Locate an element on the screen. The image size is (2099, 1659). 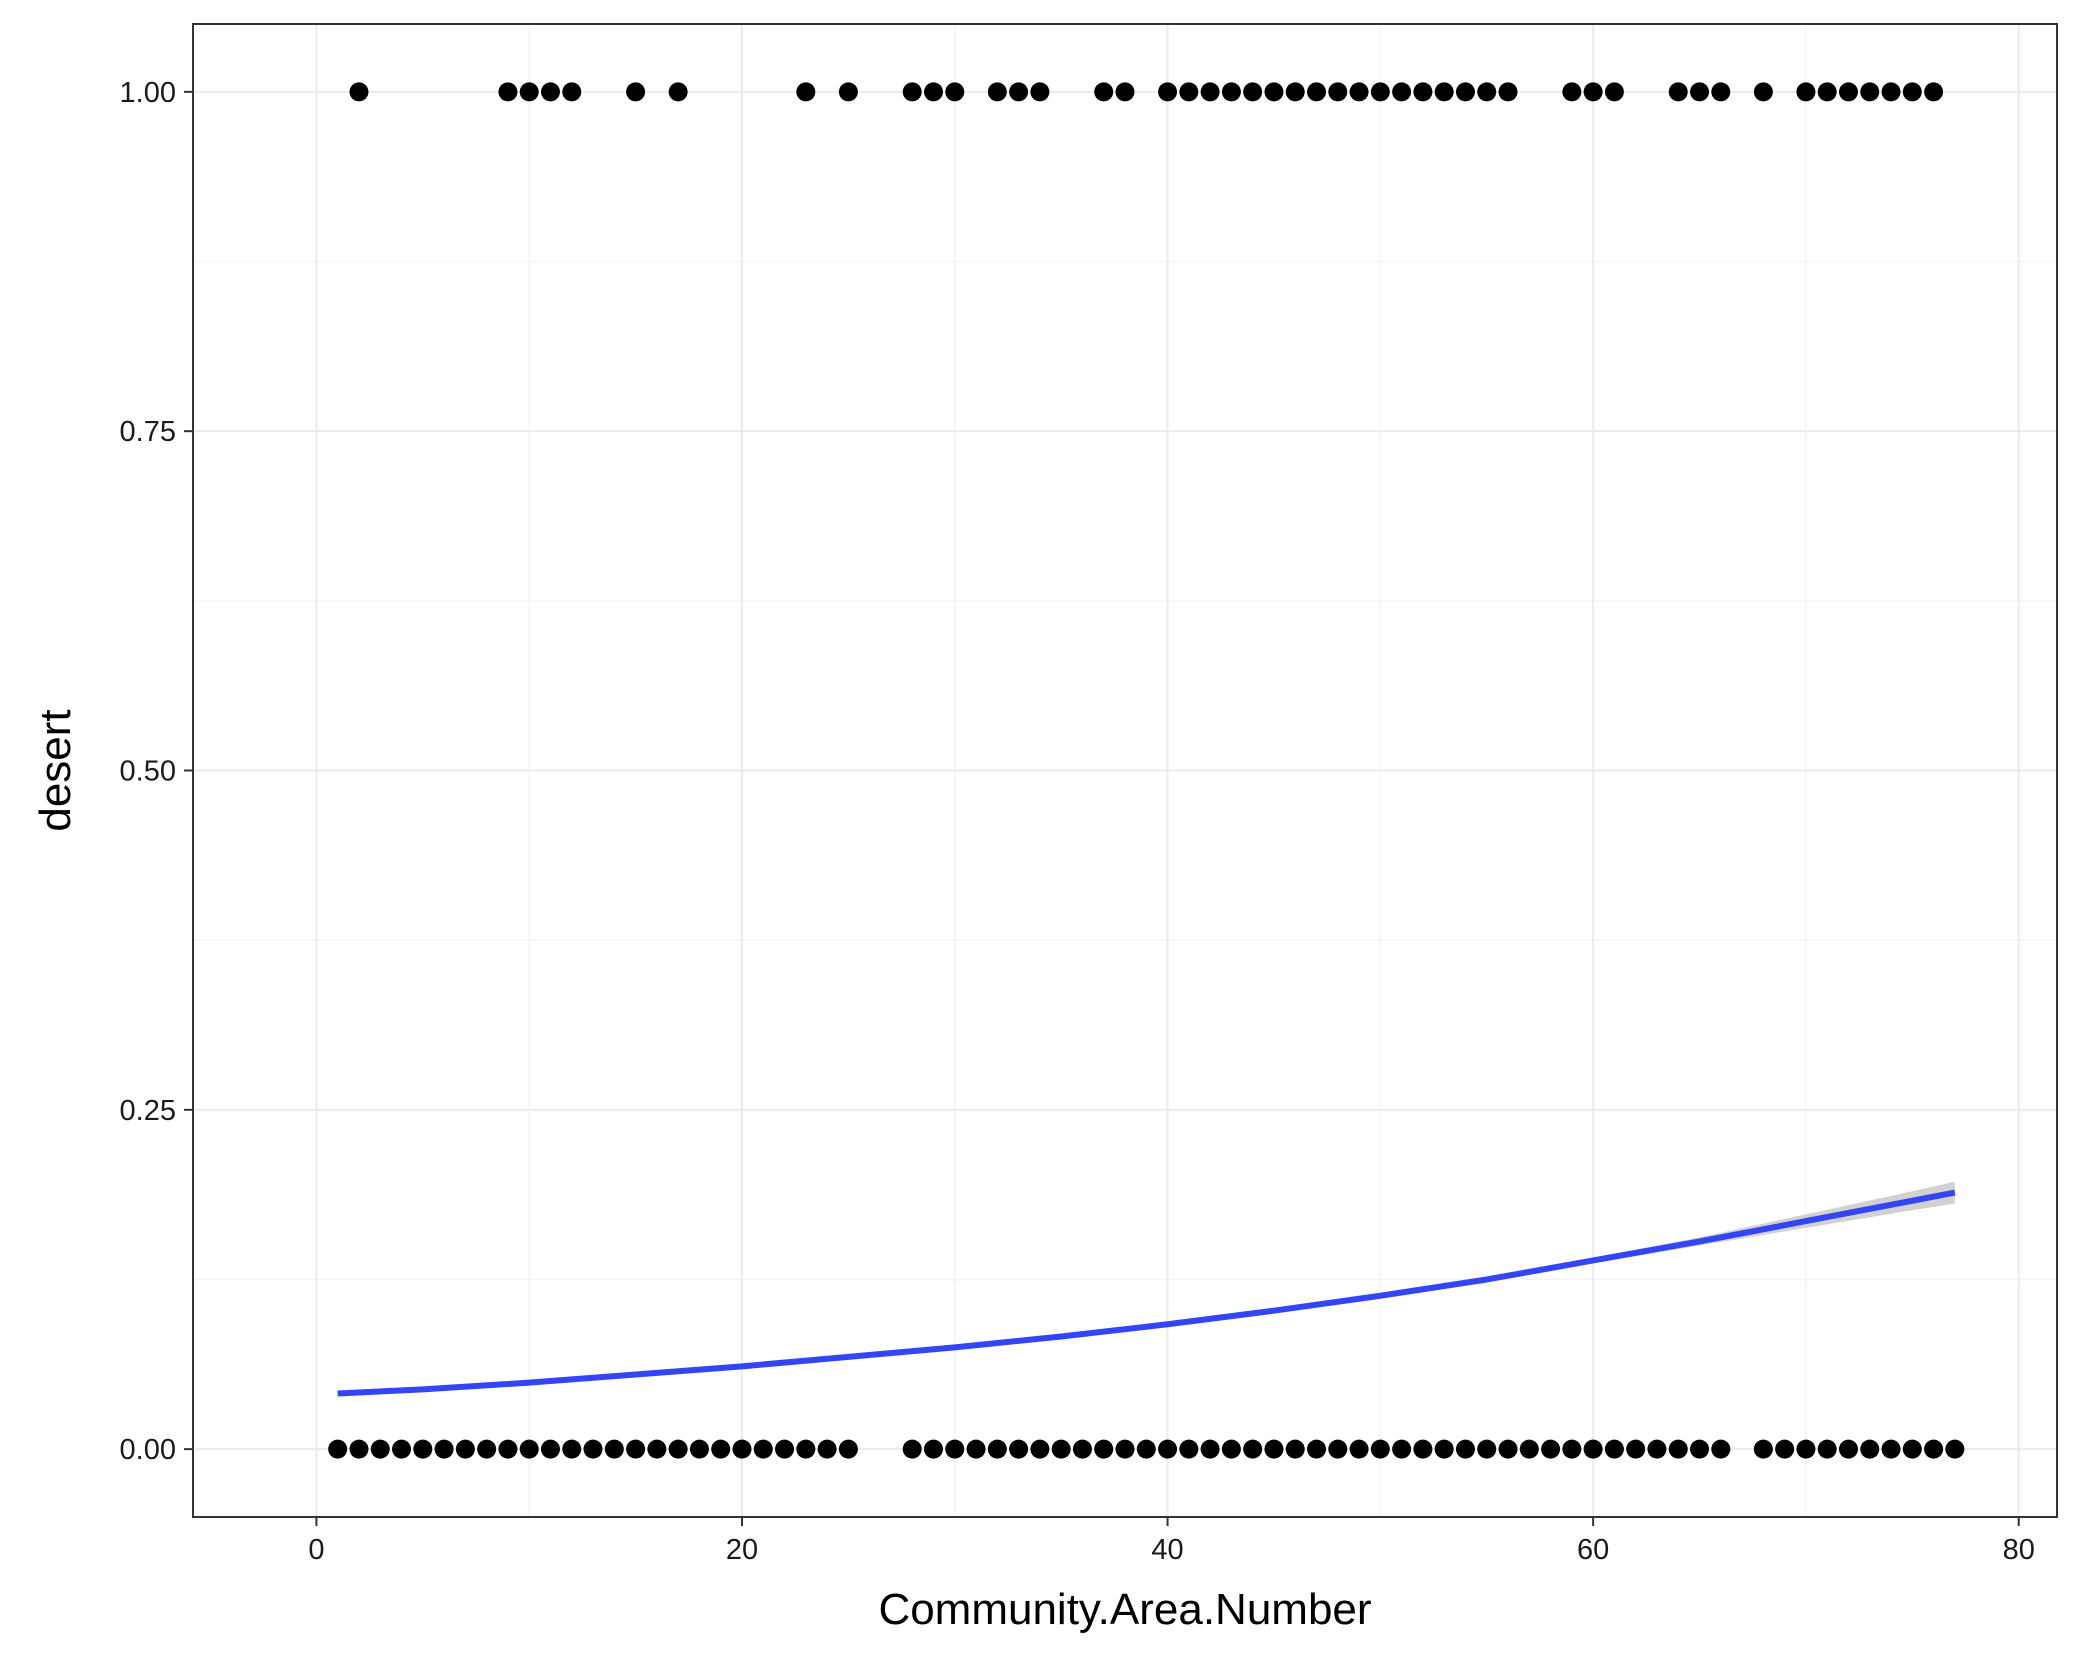
x-tick-label: 40 is located at coordinates (1167, 1550).